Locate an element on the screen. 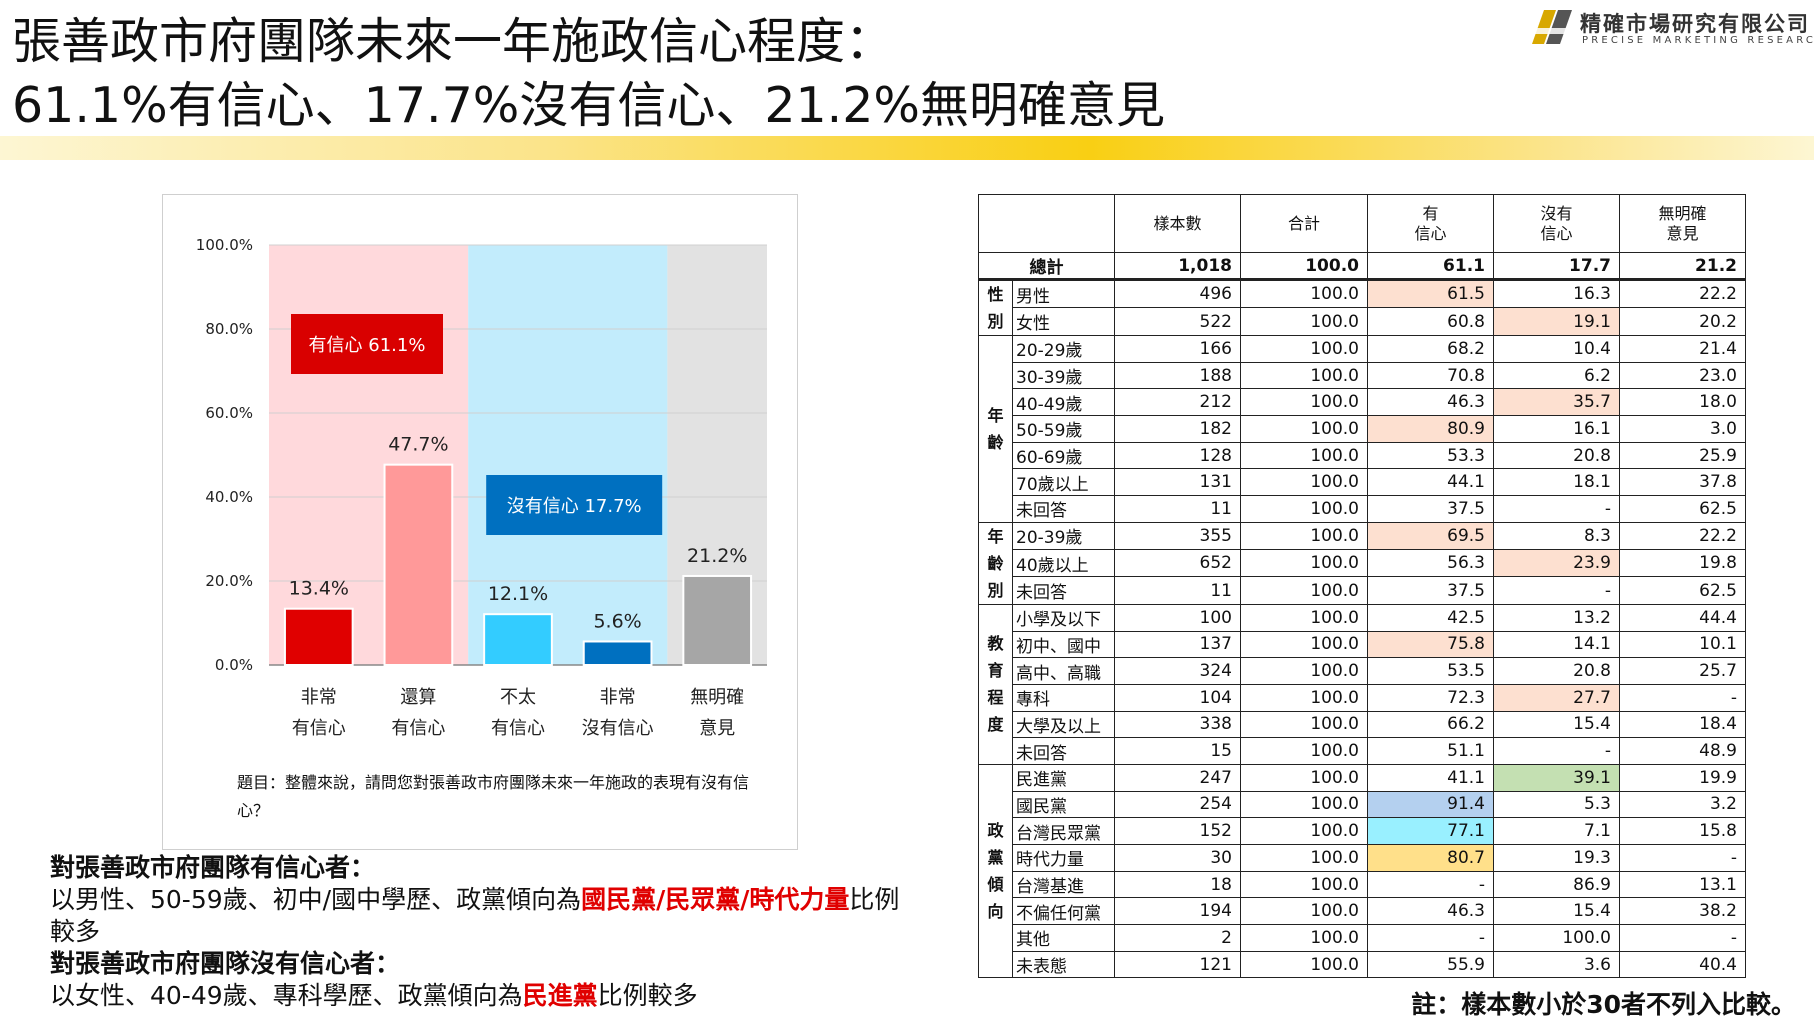  table-row: 30-39歲 188 100.0 70.8 6.2 23.0 is located at coordinates (1362, 375).